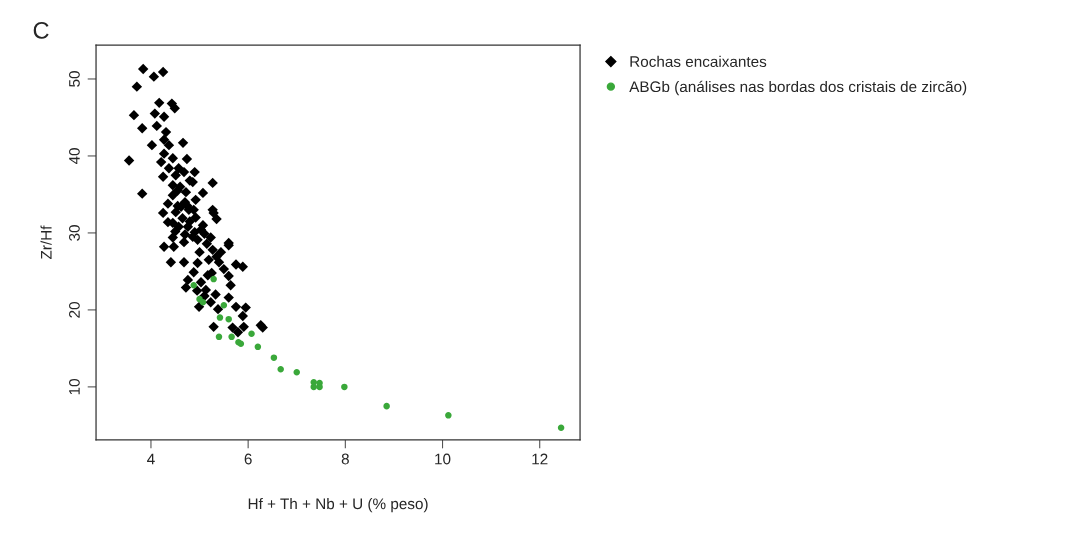  Describe the element at coordinates (41, 30) in the screenshot. I see `text: C` at that location.